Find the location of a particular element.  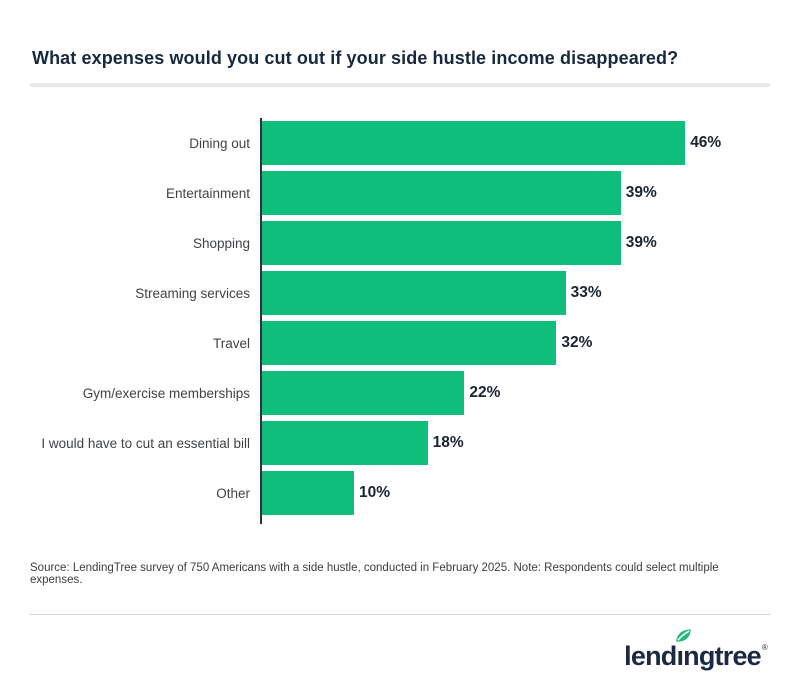

logo-text-post: ngtree is located at coordinates (722, 656).